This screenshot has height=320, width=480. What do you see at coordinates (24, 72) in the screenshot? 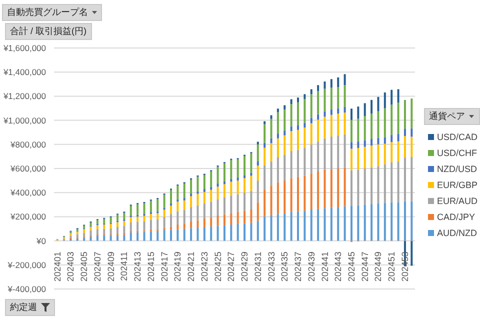
I see `y-tick-label: ¥1,400,000` at bounding box center [24, 72].